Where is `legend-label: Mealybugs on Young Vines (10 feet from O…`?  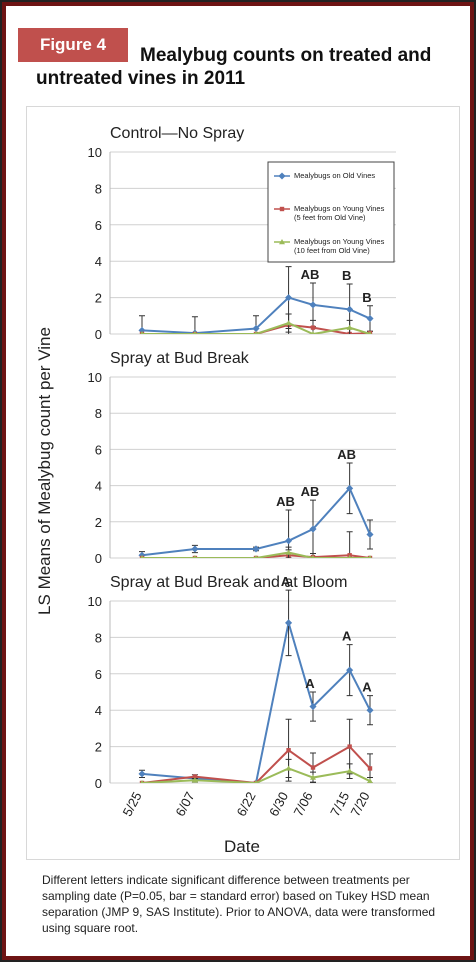 legend-label: Mealybugs on Young Vines (10 feet from O… is located at coordinates (339, 246).